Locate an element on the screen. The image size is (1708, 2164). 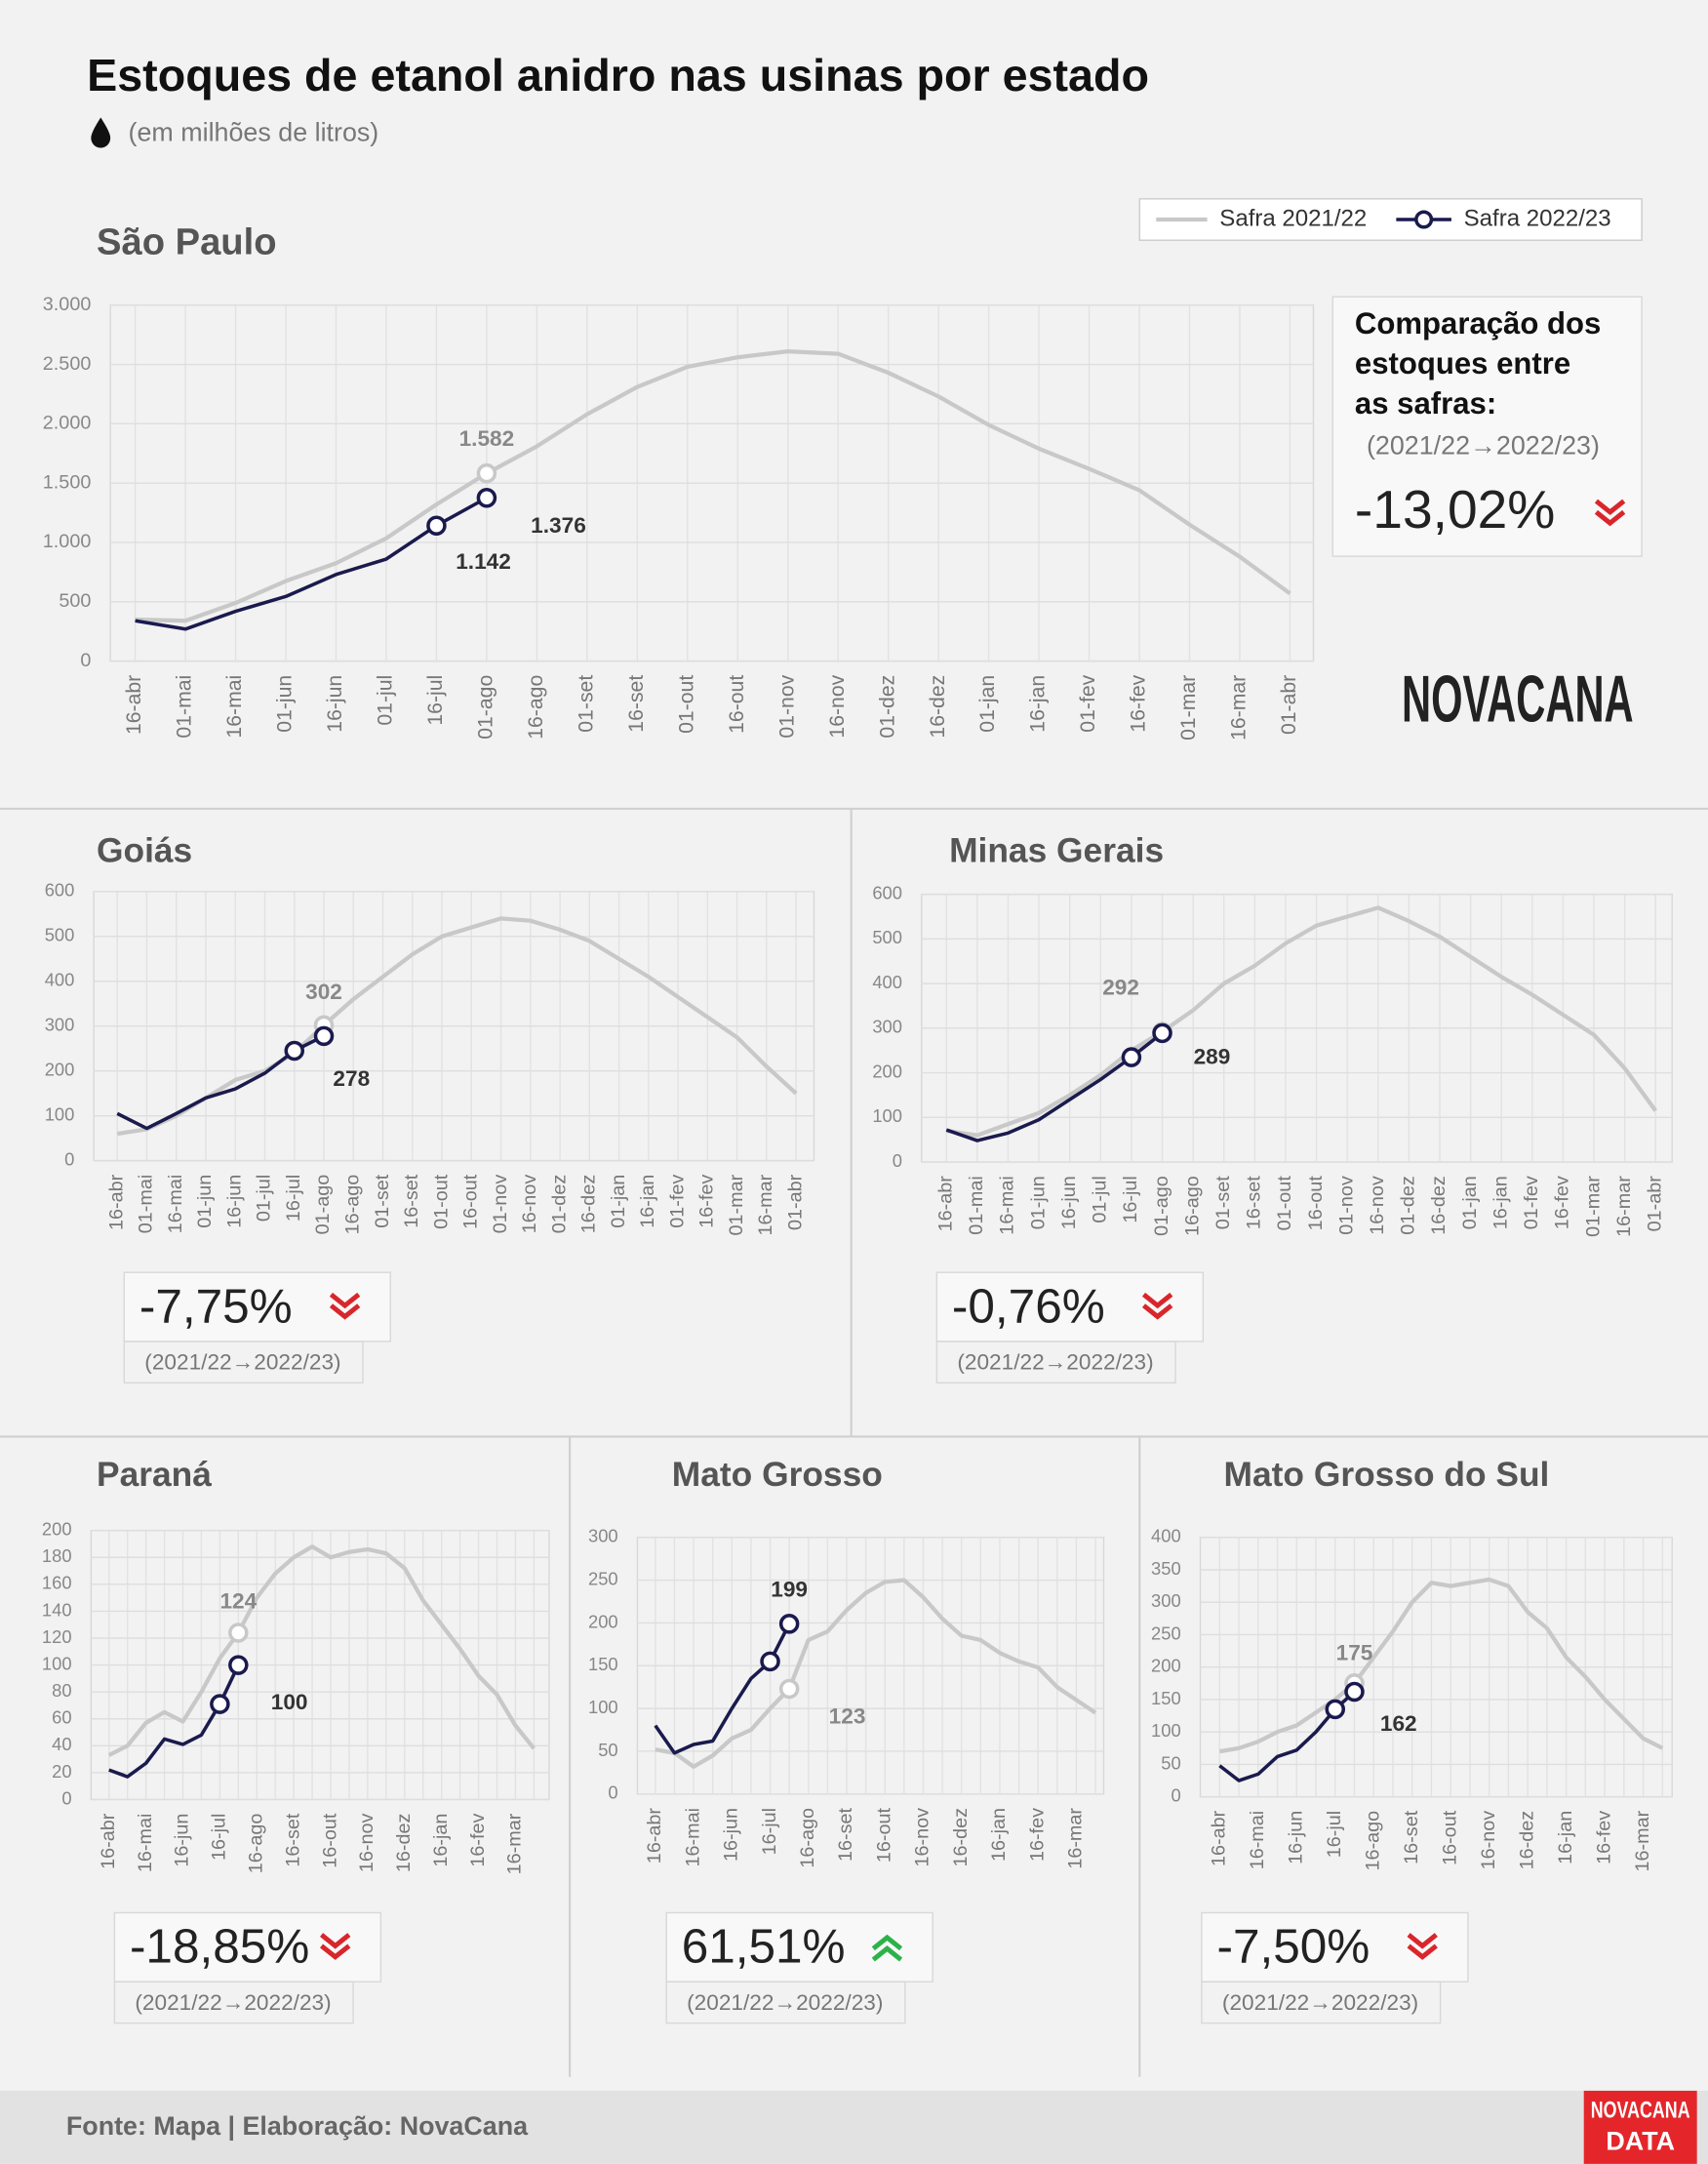
chart-title: Mato Grosso is located at coordinates (777, 1475).